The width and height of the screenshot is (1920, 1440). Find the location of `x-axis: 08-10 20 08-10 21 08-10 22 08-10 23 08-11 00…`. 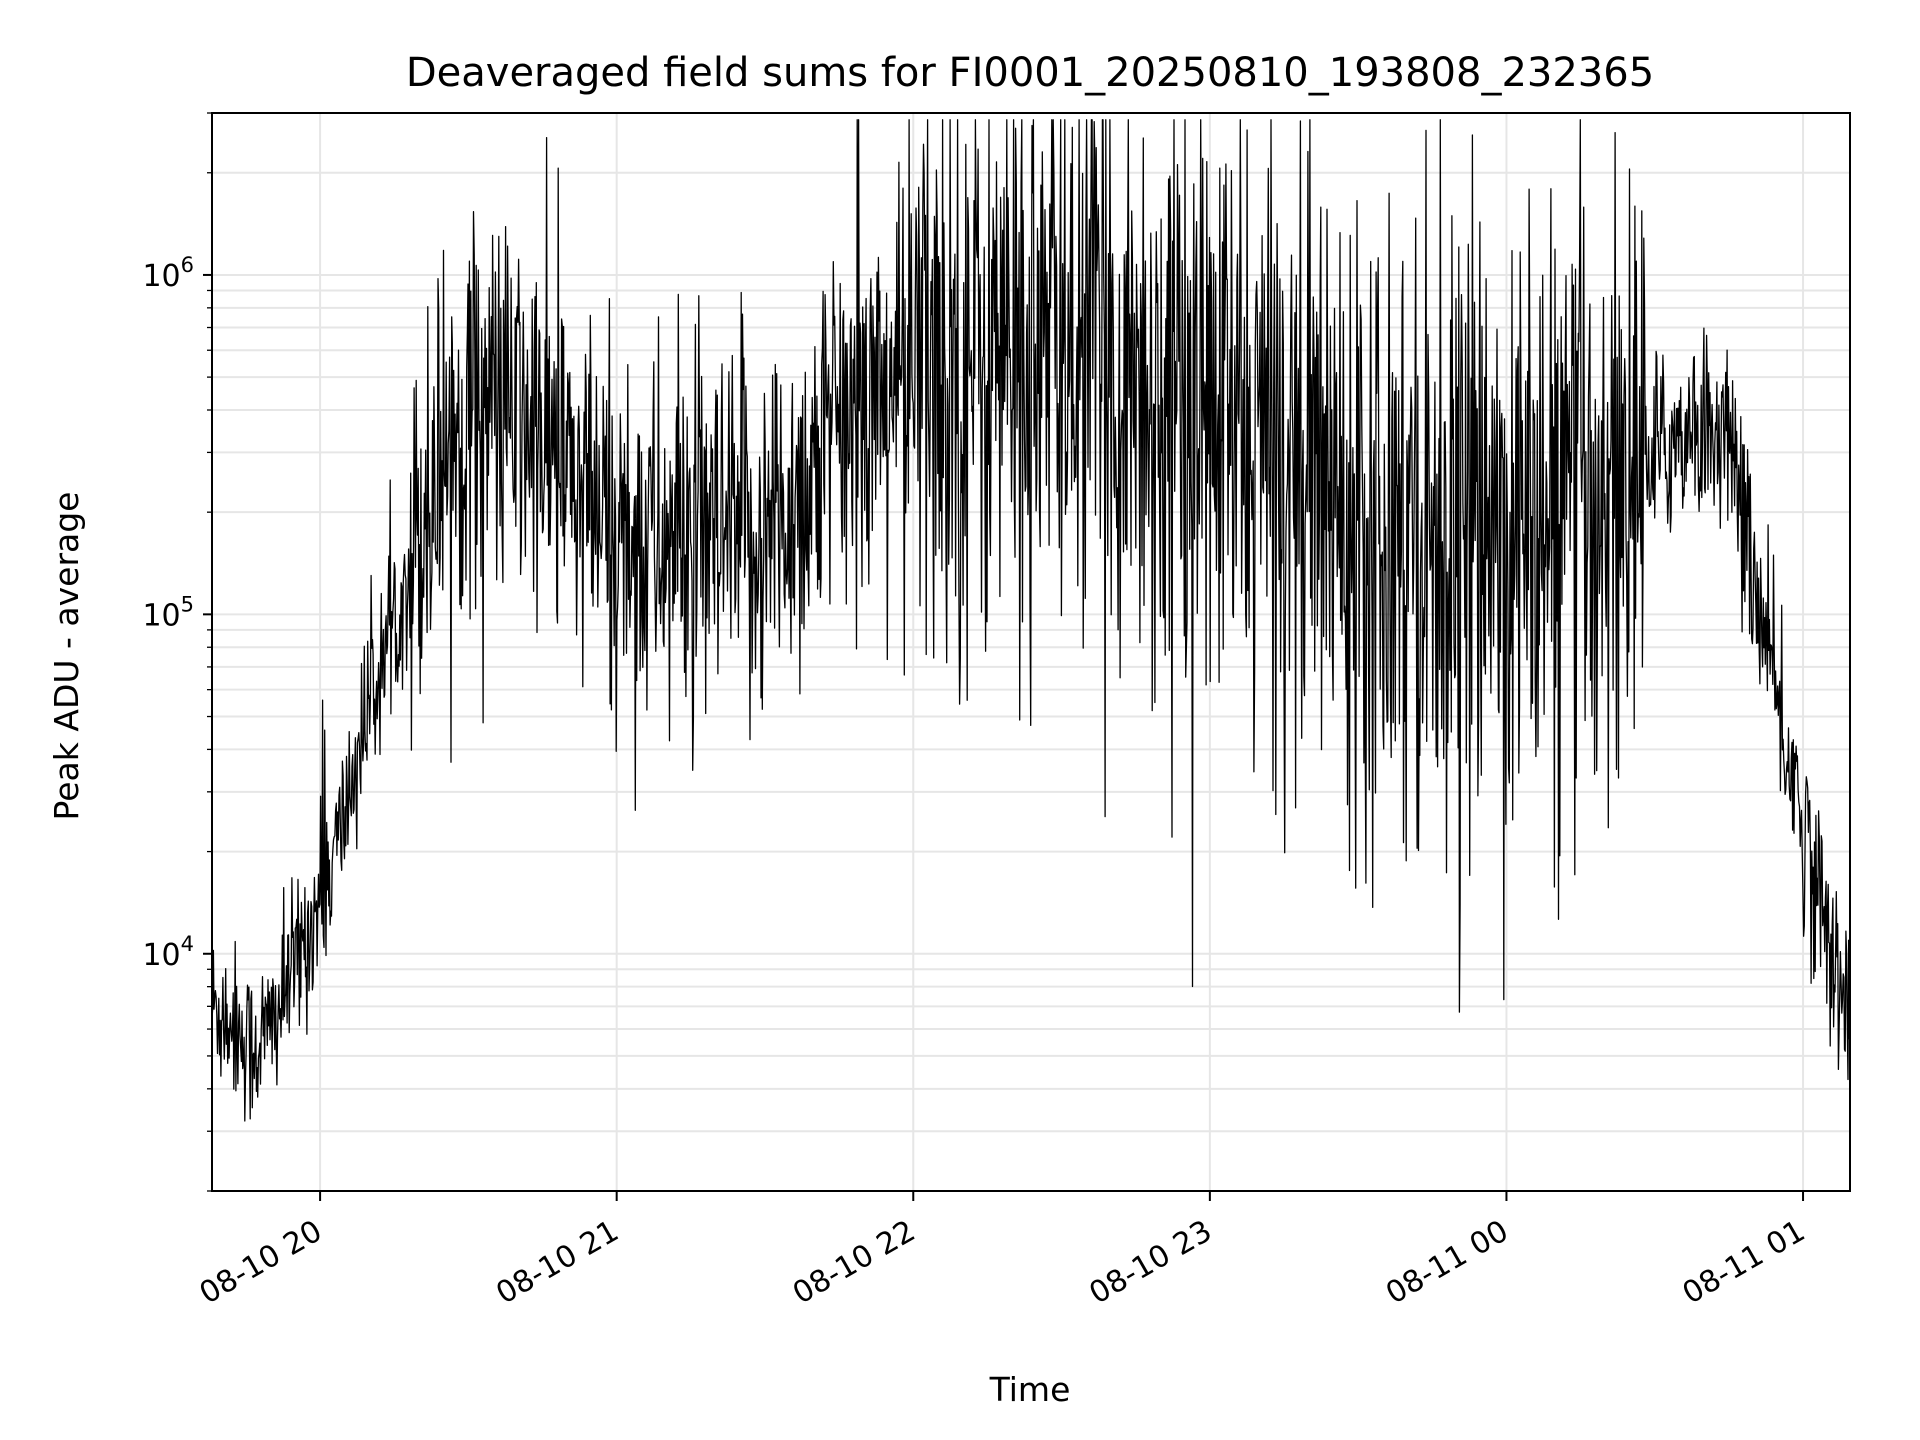

x-axis: 08-10 20 08-10 21 08-10 22 08-10 23 08-11 00… is located at coordinates (1002, 1251).